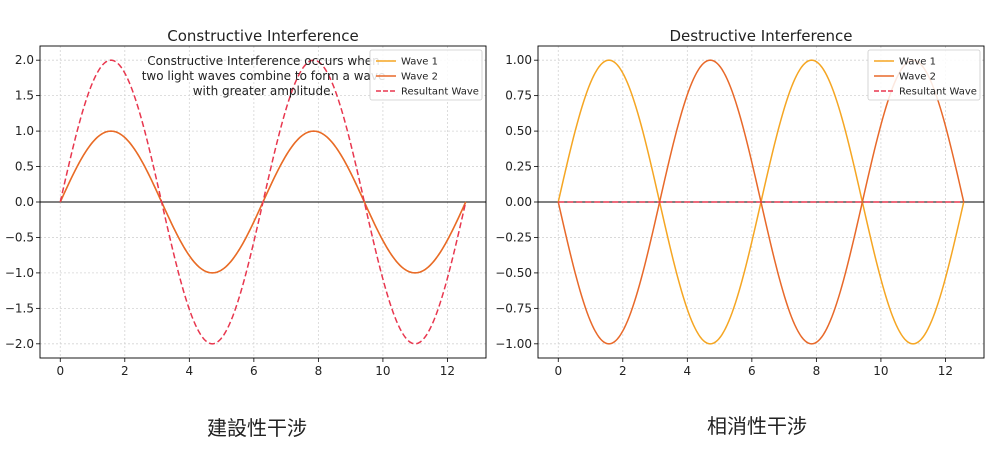  I want to click on y-tick-label: −1.5, so click(19, 308).